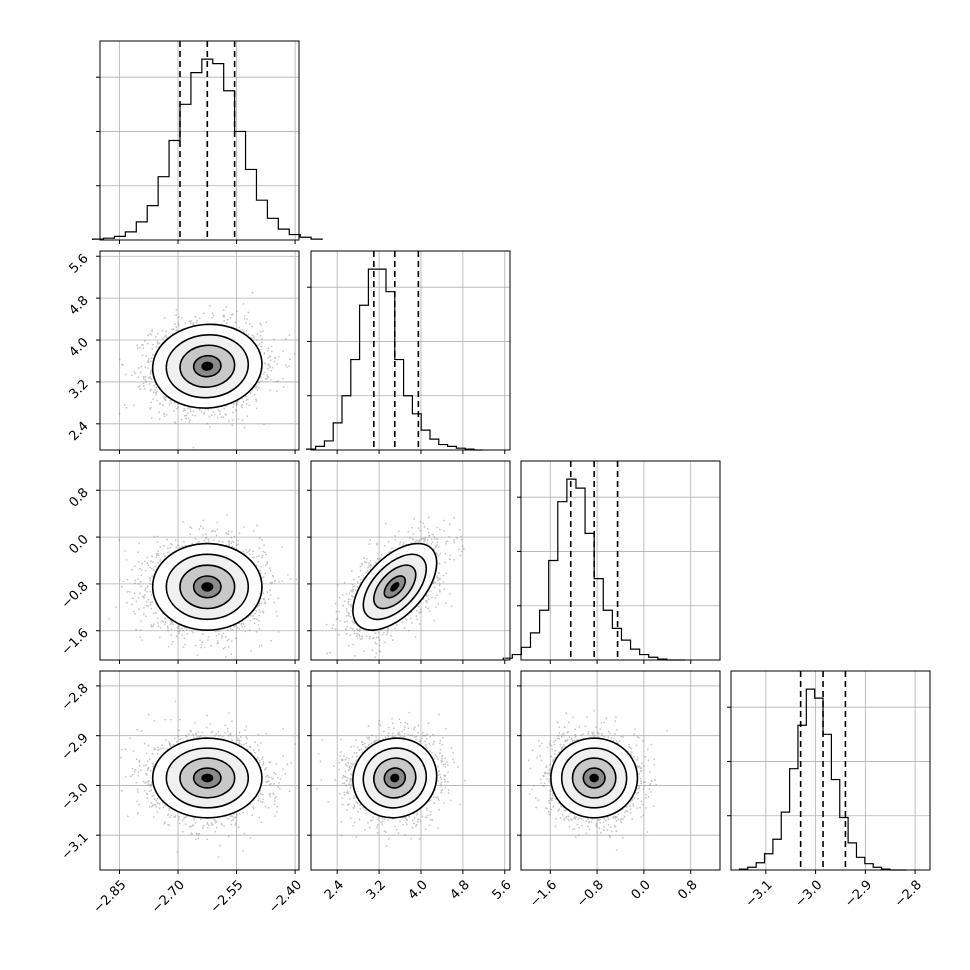 The image size is (970, 970). I want to click on x-tick-label: −3.1, so click(759, 894).